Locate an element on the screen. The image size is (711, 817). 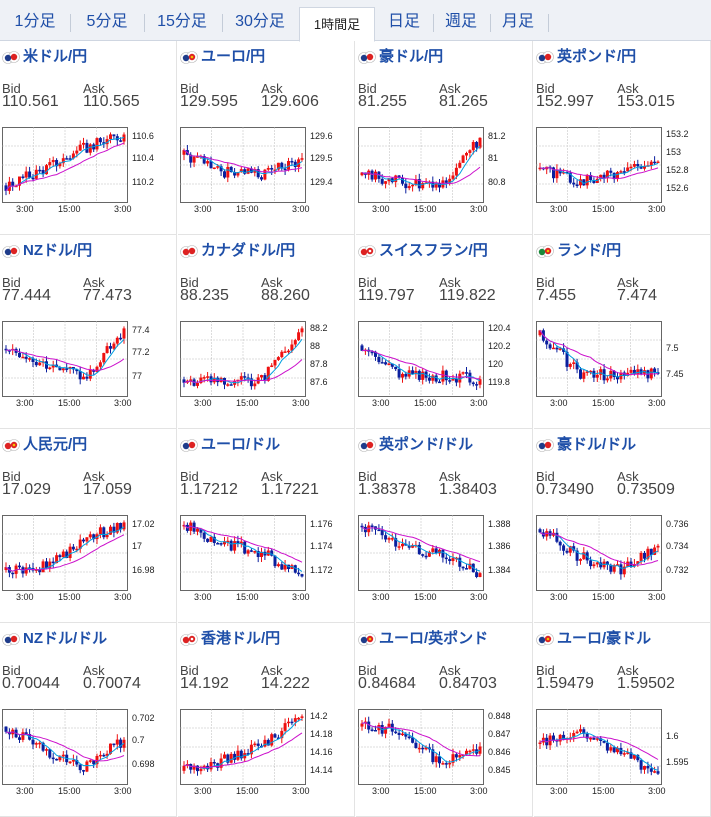
candlestick-chart: 129.6 129.5 129.4 3:00 15:00 3:00 is located at coordinates (264, 170).